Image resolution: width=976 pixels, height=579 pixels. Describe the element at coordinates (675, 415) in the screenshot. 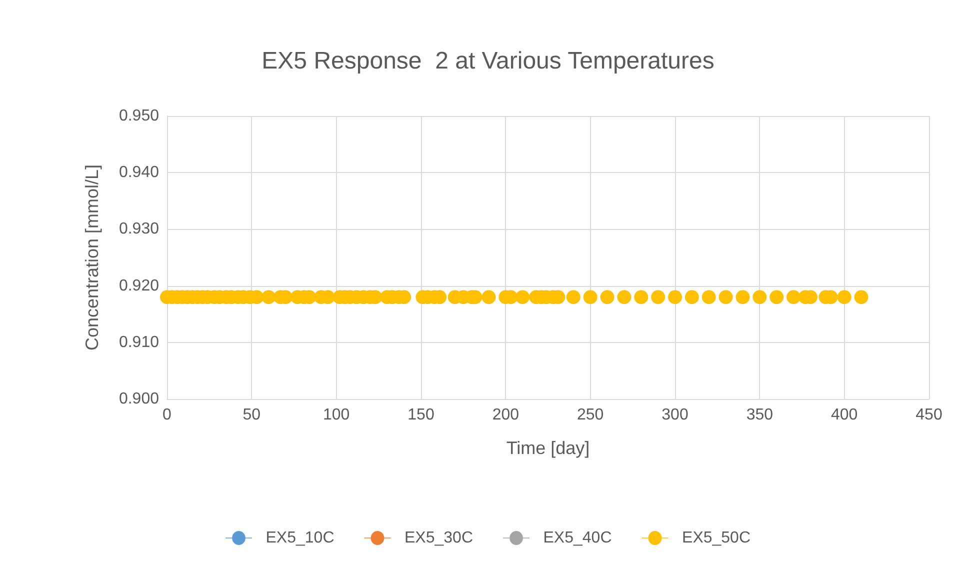

I see `x-tick-label: 300` at that location.